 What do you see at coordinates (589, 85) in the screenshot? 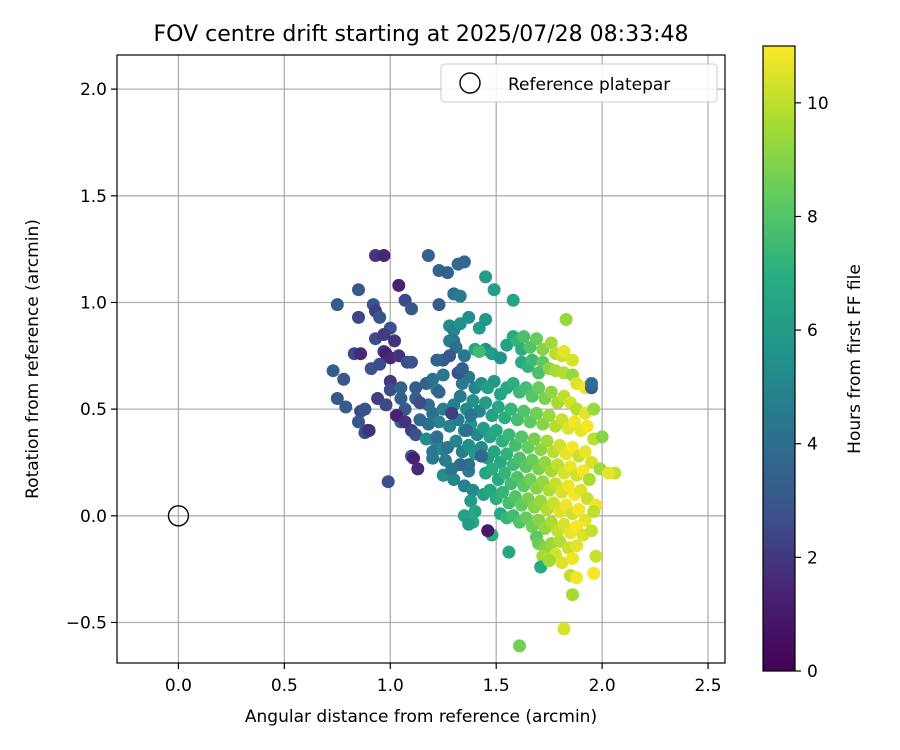
I see `legend-entry: Reference platepar` at bounding box center [589, 85].